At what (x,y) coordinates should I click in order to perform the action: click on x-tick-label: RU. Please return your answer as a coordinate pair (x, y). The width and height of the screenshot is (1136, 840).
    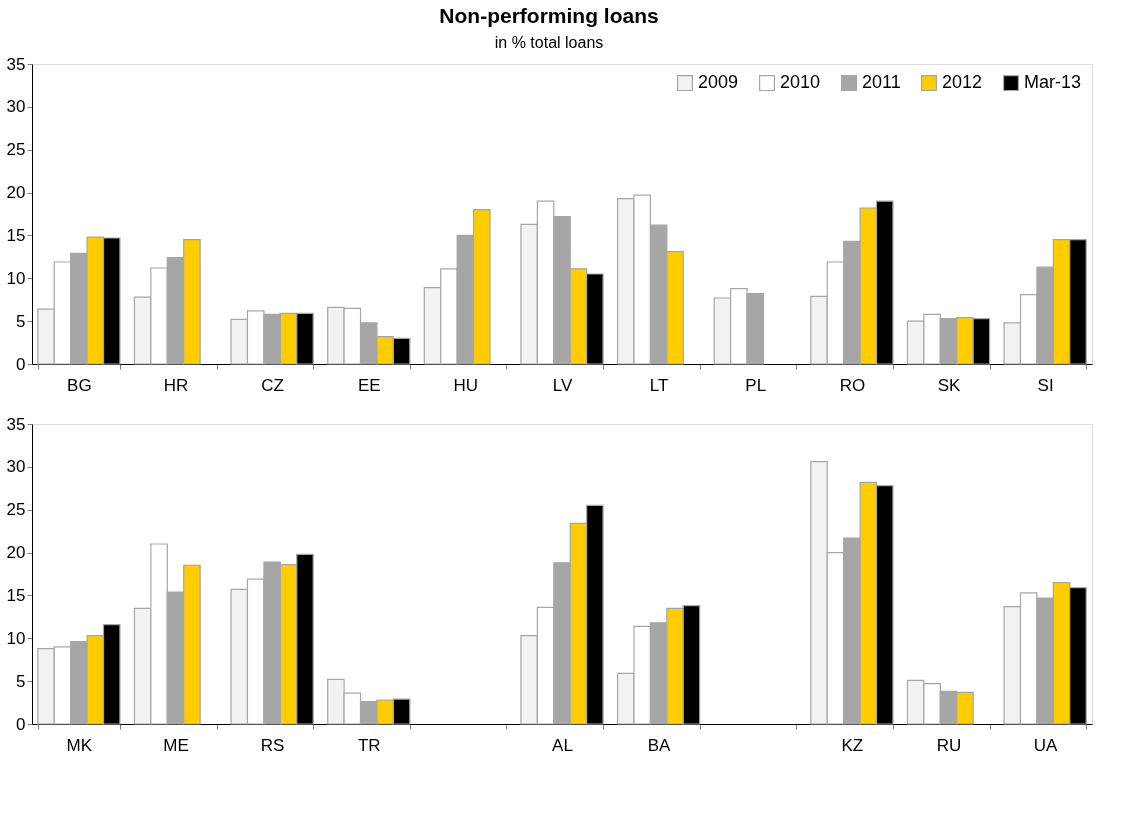
    Looking at the image, I should click on (949, 745).